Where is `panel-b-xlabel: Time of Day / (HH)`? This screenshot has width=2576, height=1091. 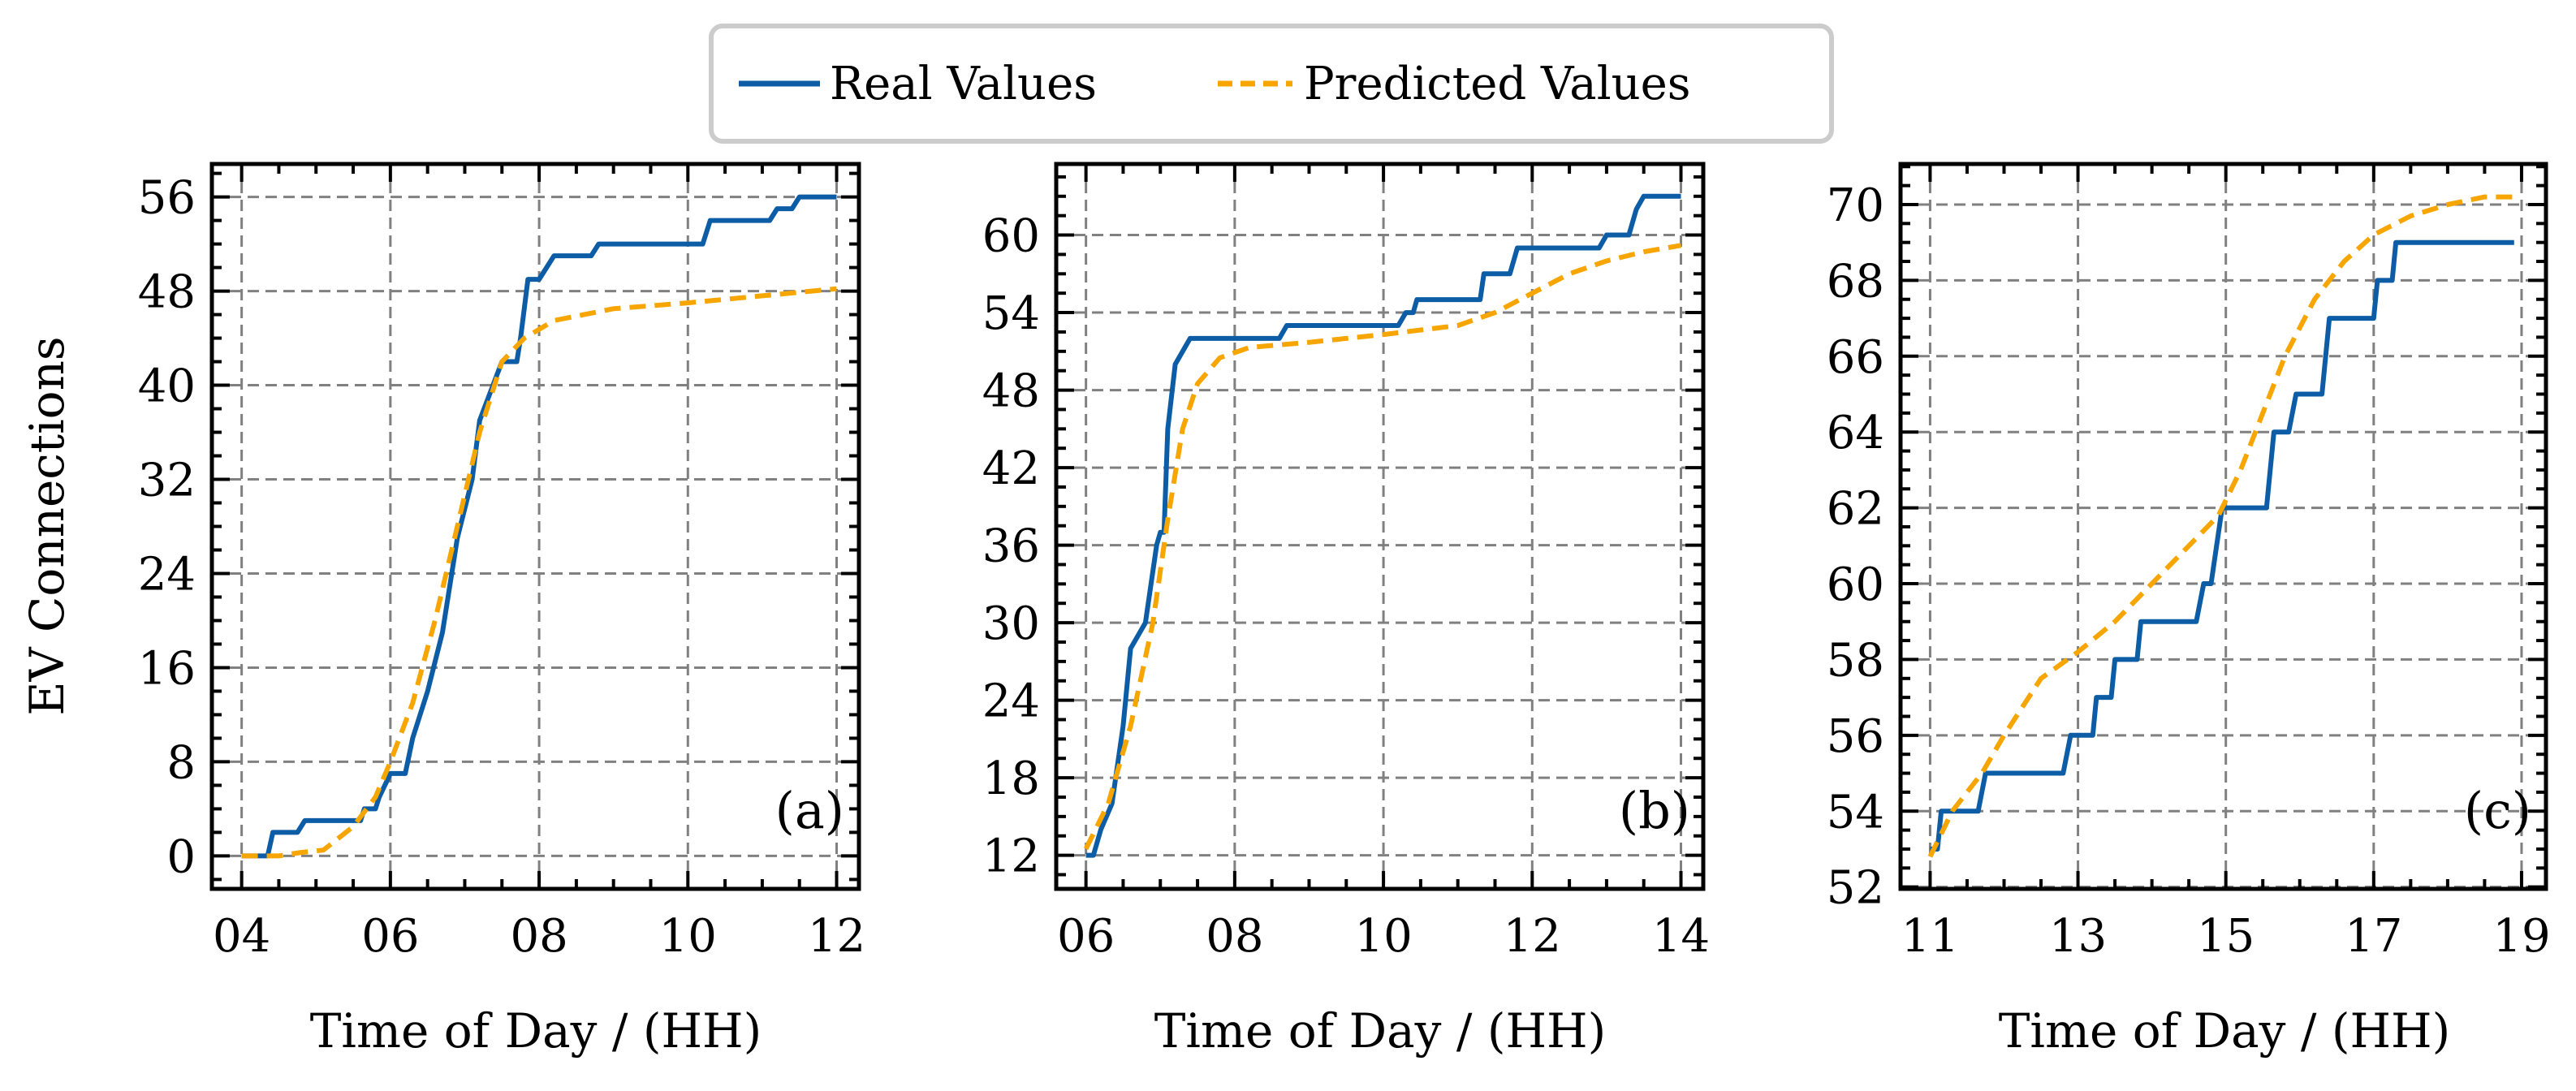
panel-b-xlabel: Time of Day / (HH) is located at coordinates (1380, 1031).